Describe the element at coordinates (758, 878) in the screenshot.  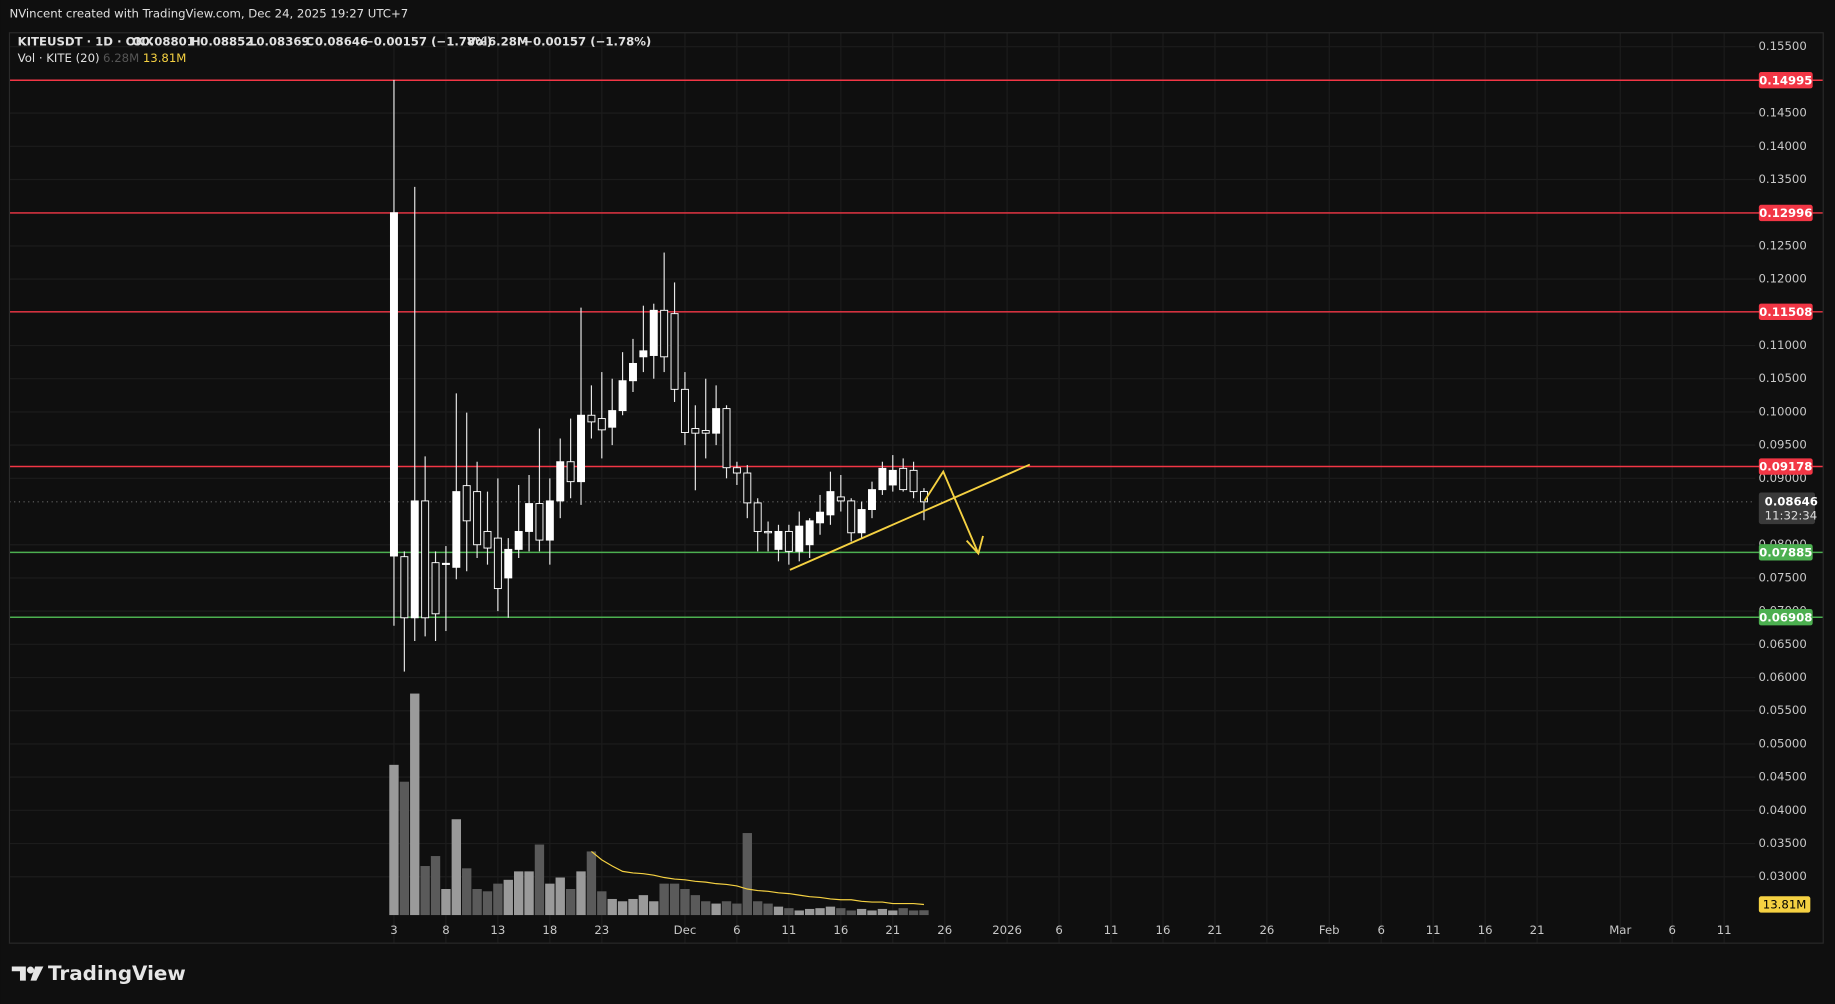
I see `volume-ma-line` at that location.